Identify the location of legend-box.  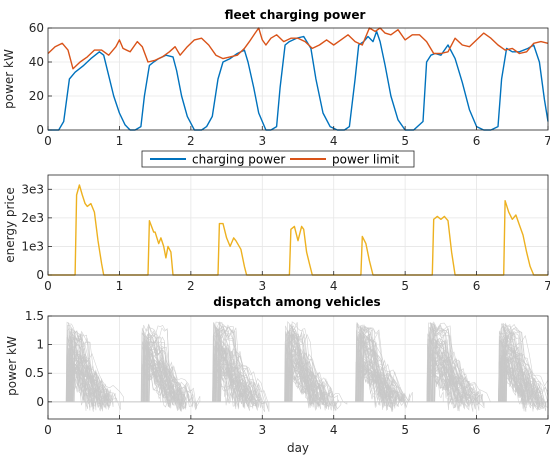
(278, 159).